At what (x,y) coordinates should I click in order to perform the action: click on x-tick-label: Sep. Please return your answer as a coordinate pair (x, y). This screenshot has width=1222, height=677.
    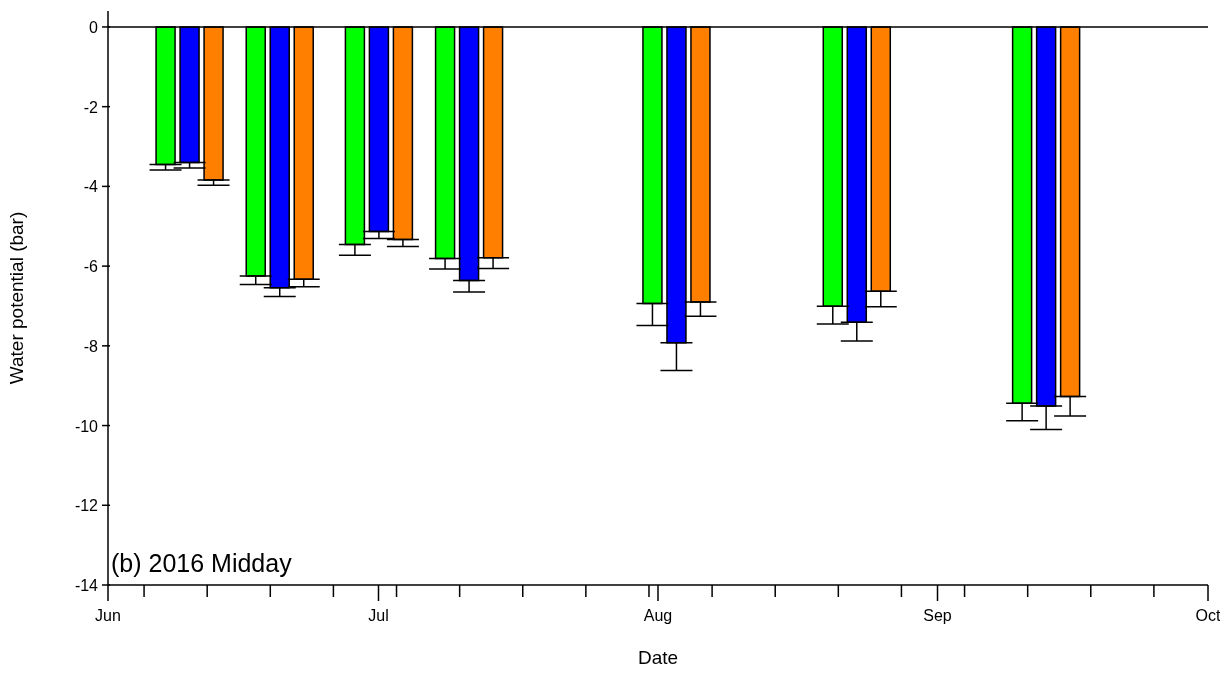
    Looking at the image, I should click on (937, 615).